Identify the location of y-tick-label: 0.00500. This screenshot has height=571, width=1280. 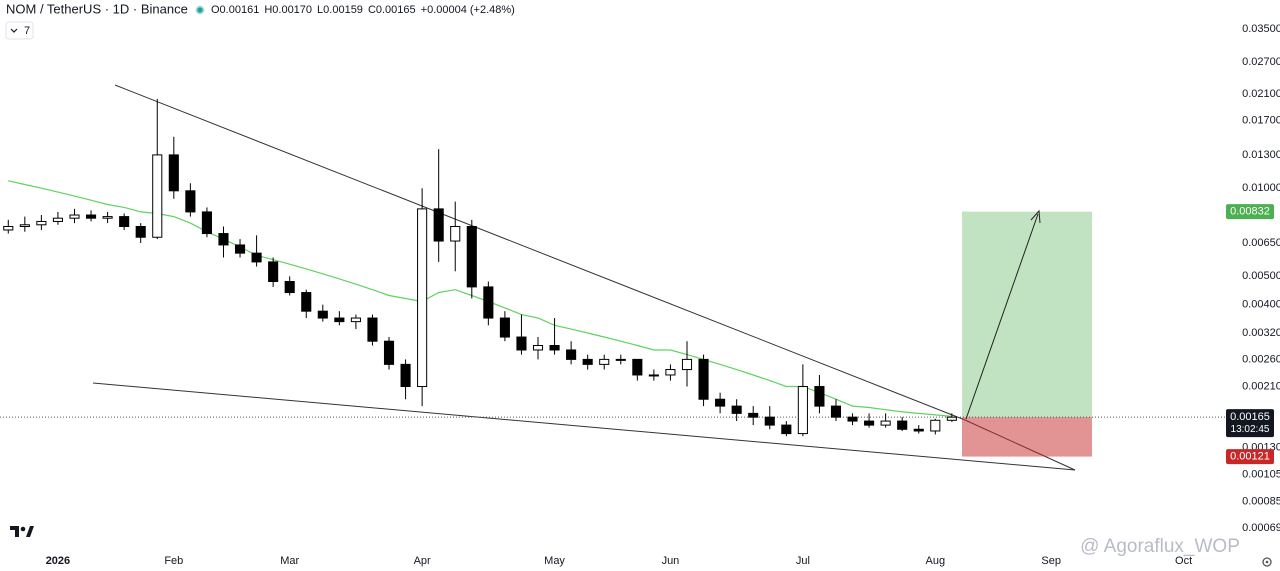
(1261, 276).